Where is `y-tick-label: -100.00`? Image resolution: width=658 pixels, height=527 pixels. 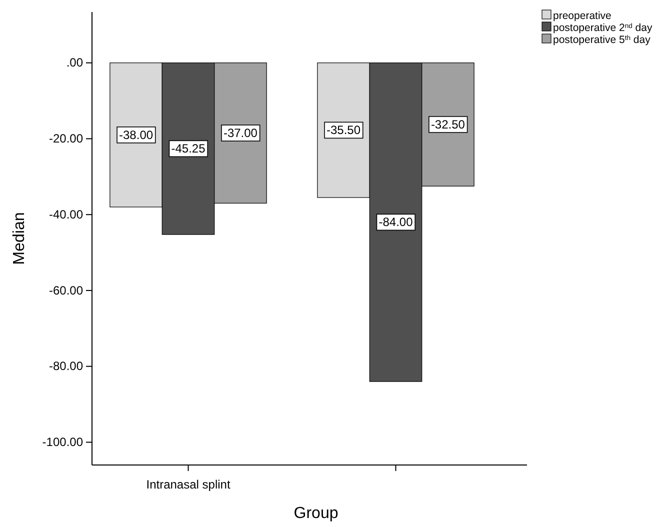 y-tick-label: -100.00 is located at coordinates (63, 442).